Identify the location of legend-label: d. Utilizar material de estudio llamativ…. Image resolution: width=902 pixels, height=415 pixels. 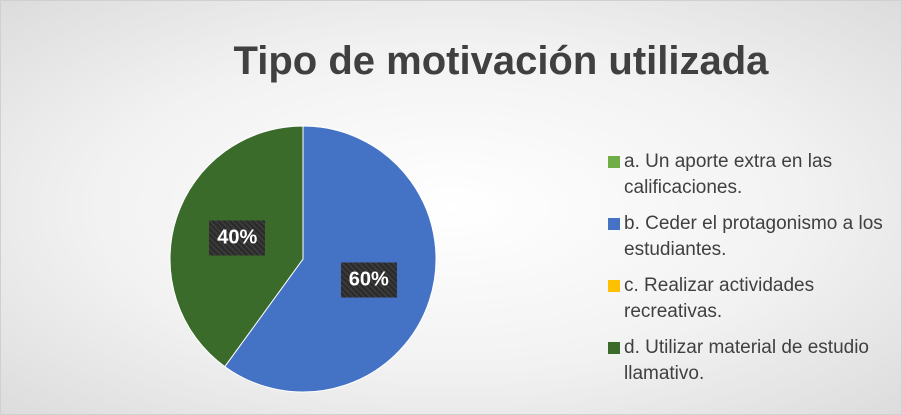
(746, 360).